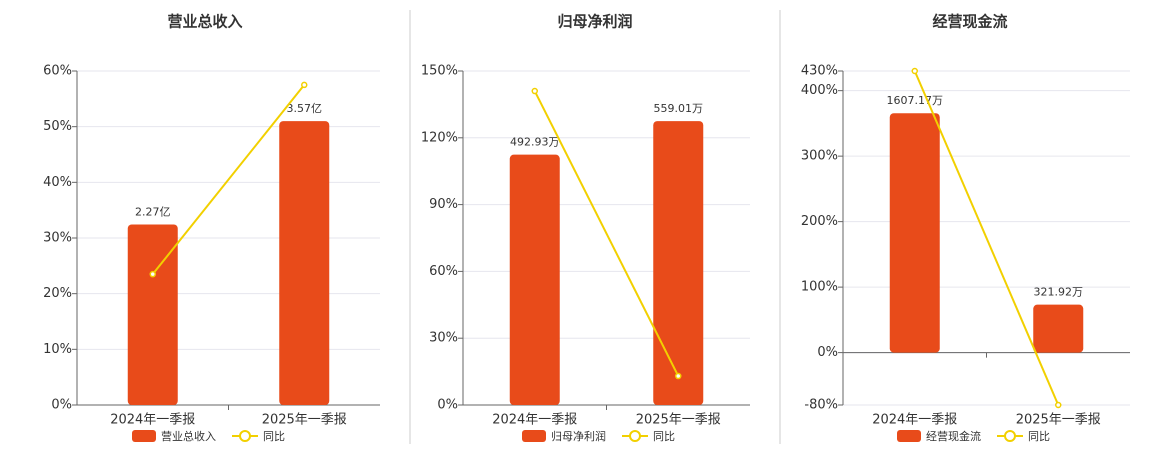 The width and height of the screenshot is (1160, 450). Describe the element at coordinates (679, 108) in the screenshot. I see `value-label: 559.01万` at that location.